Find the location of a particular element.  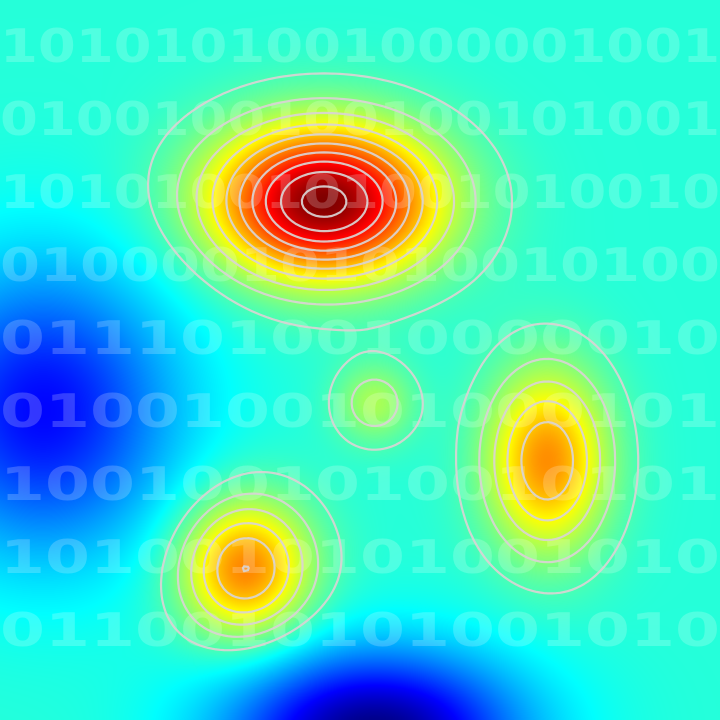

binary-row: 0100100101000101 is located at coordinates (360, 411).